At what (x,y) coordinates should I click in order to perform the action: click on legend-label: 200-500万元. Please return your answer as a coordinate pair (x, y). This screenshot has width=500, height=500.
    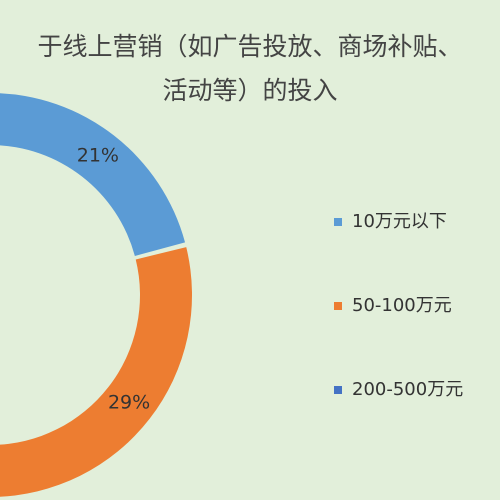
    Looking at the image, I should click on (407, 389).